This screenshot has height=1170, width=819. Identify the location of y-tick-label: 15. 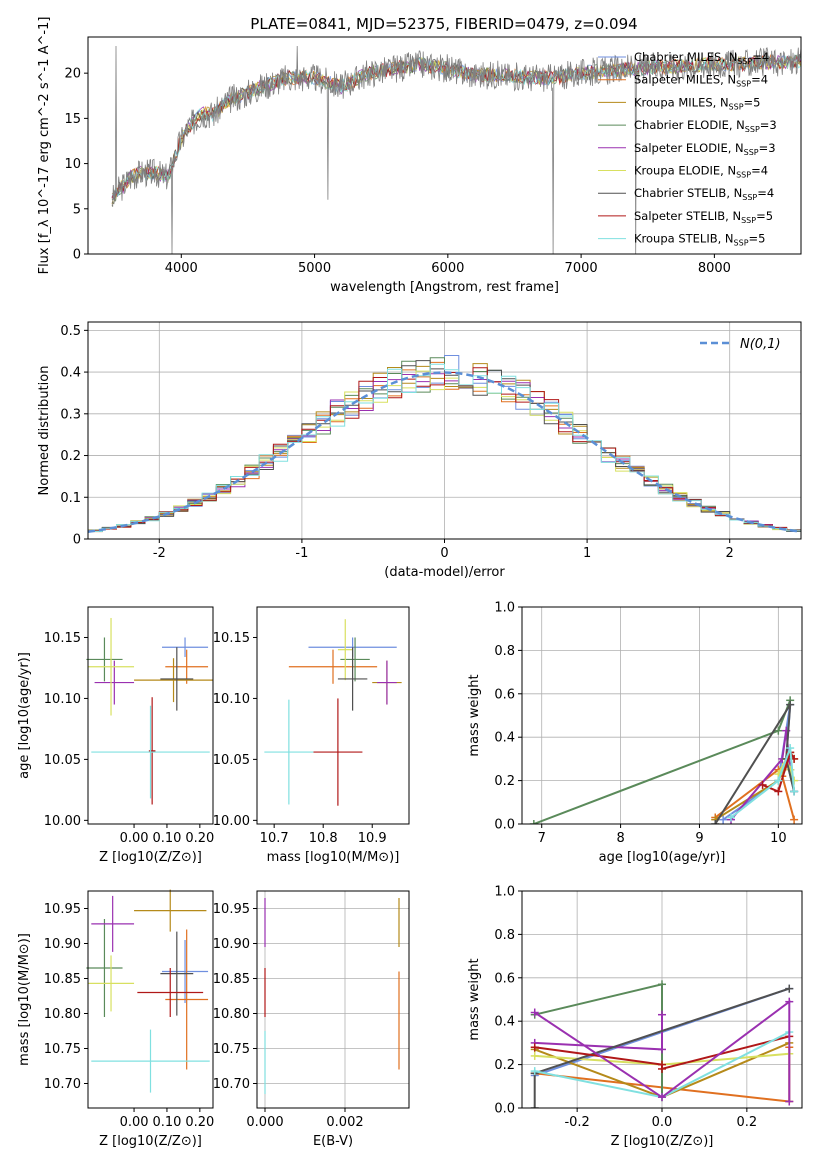
(72, 119).